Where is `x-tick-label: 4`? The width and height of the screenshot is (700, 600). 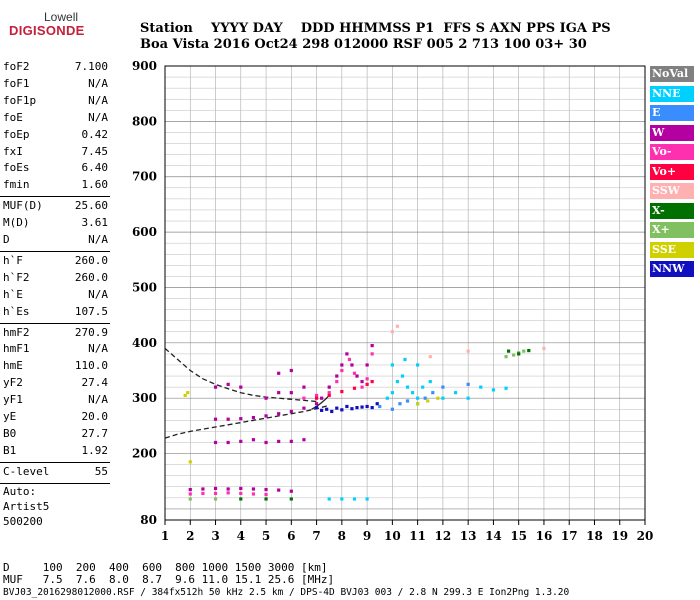
x-tick-label: 4 is located at coordinates (241, 536).